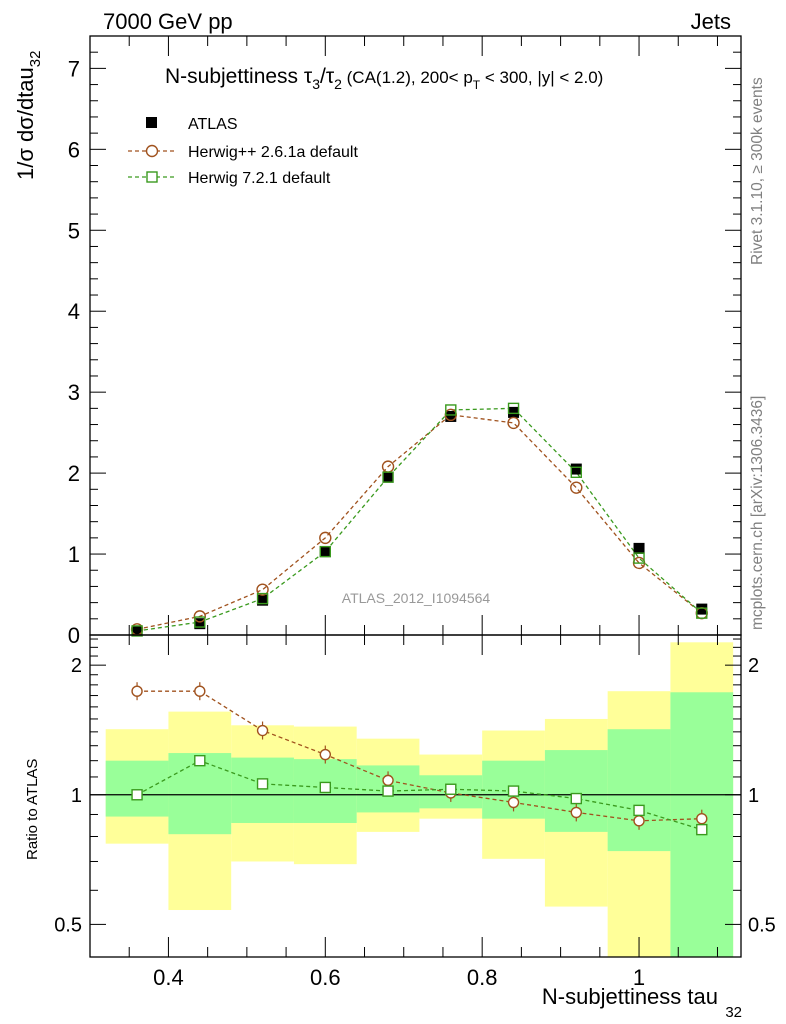 The width and height of the screenshot is (786, 1024). What do you see at coordinates (711, 21) in the screenshot?
I see `process-label: Jets` at bounding box center [711, 21].